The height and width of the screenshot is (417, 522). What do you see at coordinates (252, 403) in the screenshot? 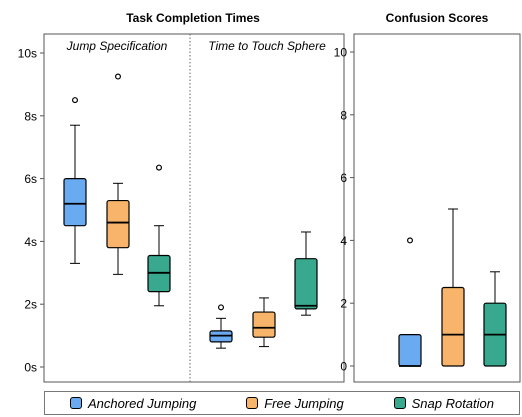
I see `legend-swatch-free-jumping` at bounding box center [252, 403].